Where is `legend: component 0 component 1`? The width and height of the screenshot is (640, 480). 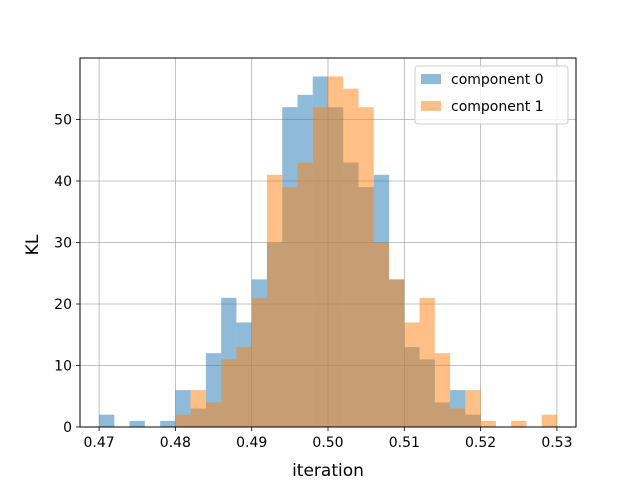 legend: component 0 component 1 is located at coordinates (491, 95).